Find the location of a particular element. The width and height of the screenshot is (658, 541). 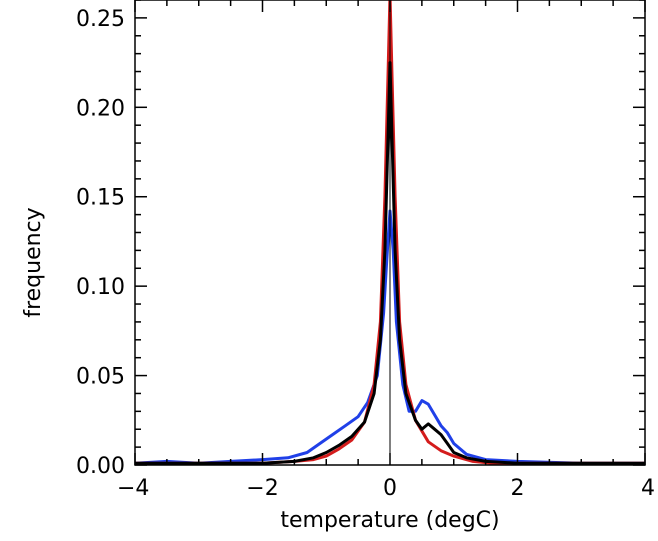

x-tick-label: 4 is located at coordinates (648, 488).